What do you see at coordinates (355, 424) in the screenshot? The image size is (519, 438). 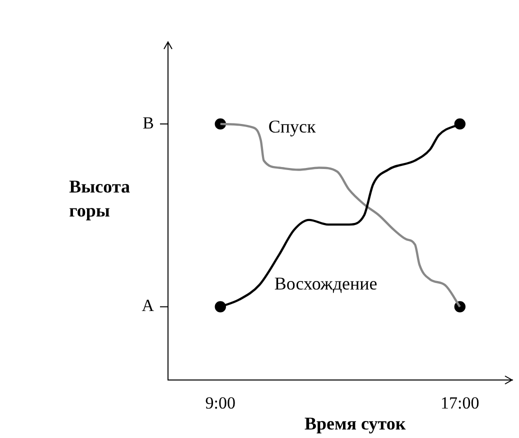 I see `x-axis-title: Время суток` at bounding box center [355, 424].